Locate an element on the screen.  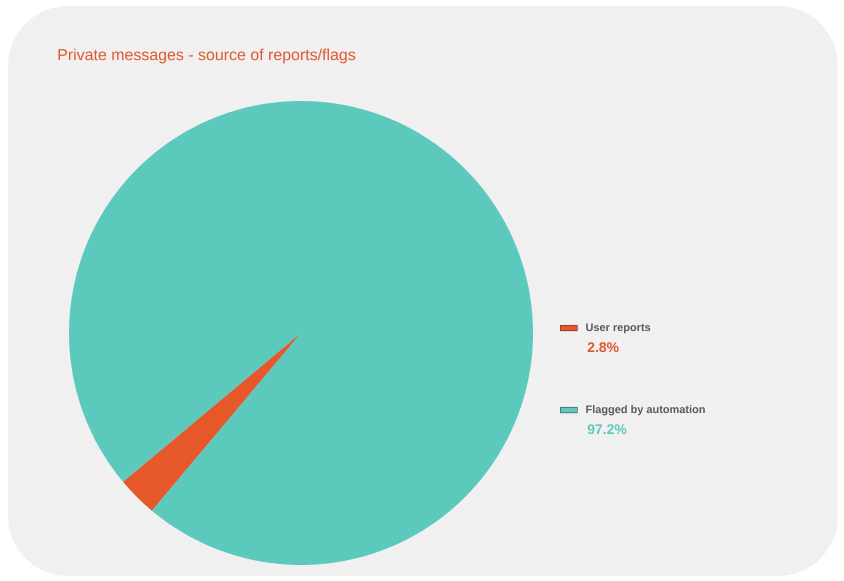
legend-label: User reports is located at coordinates (618, 329).